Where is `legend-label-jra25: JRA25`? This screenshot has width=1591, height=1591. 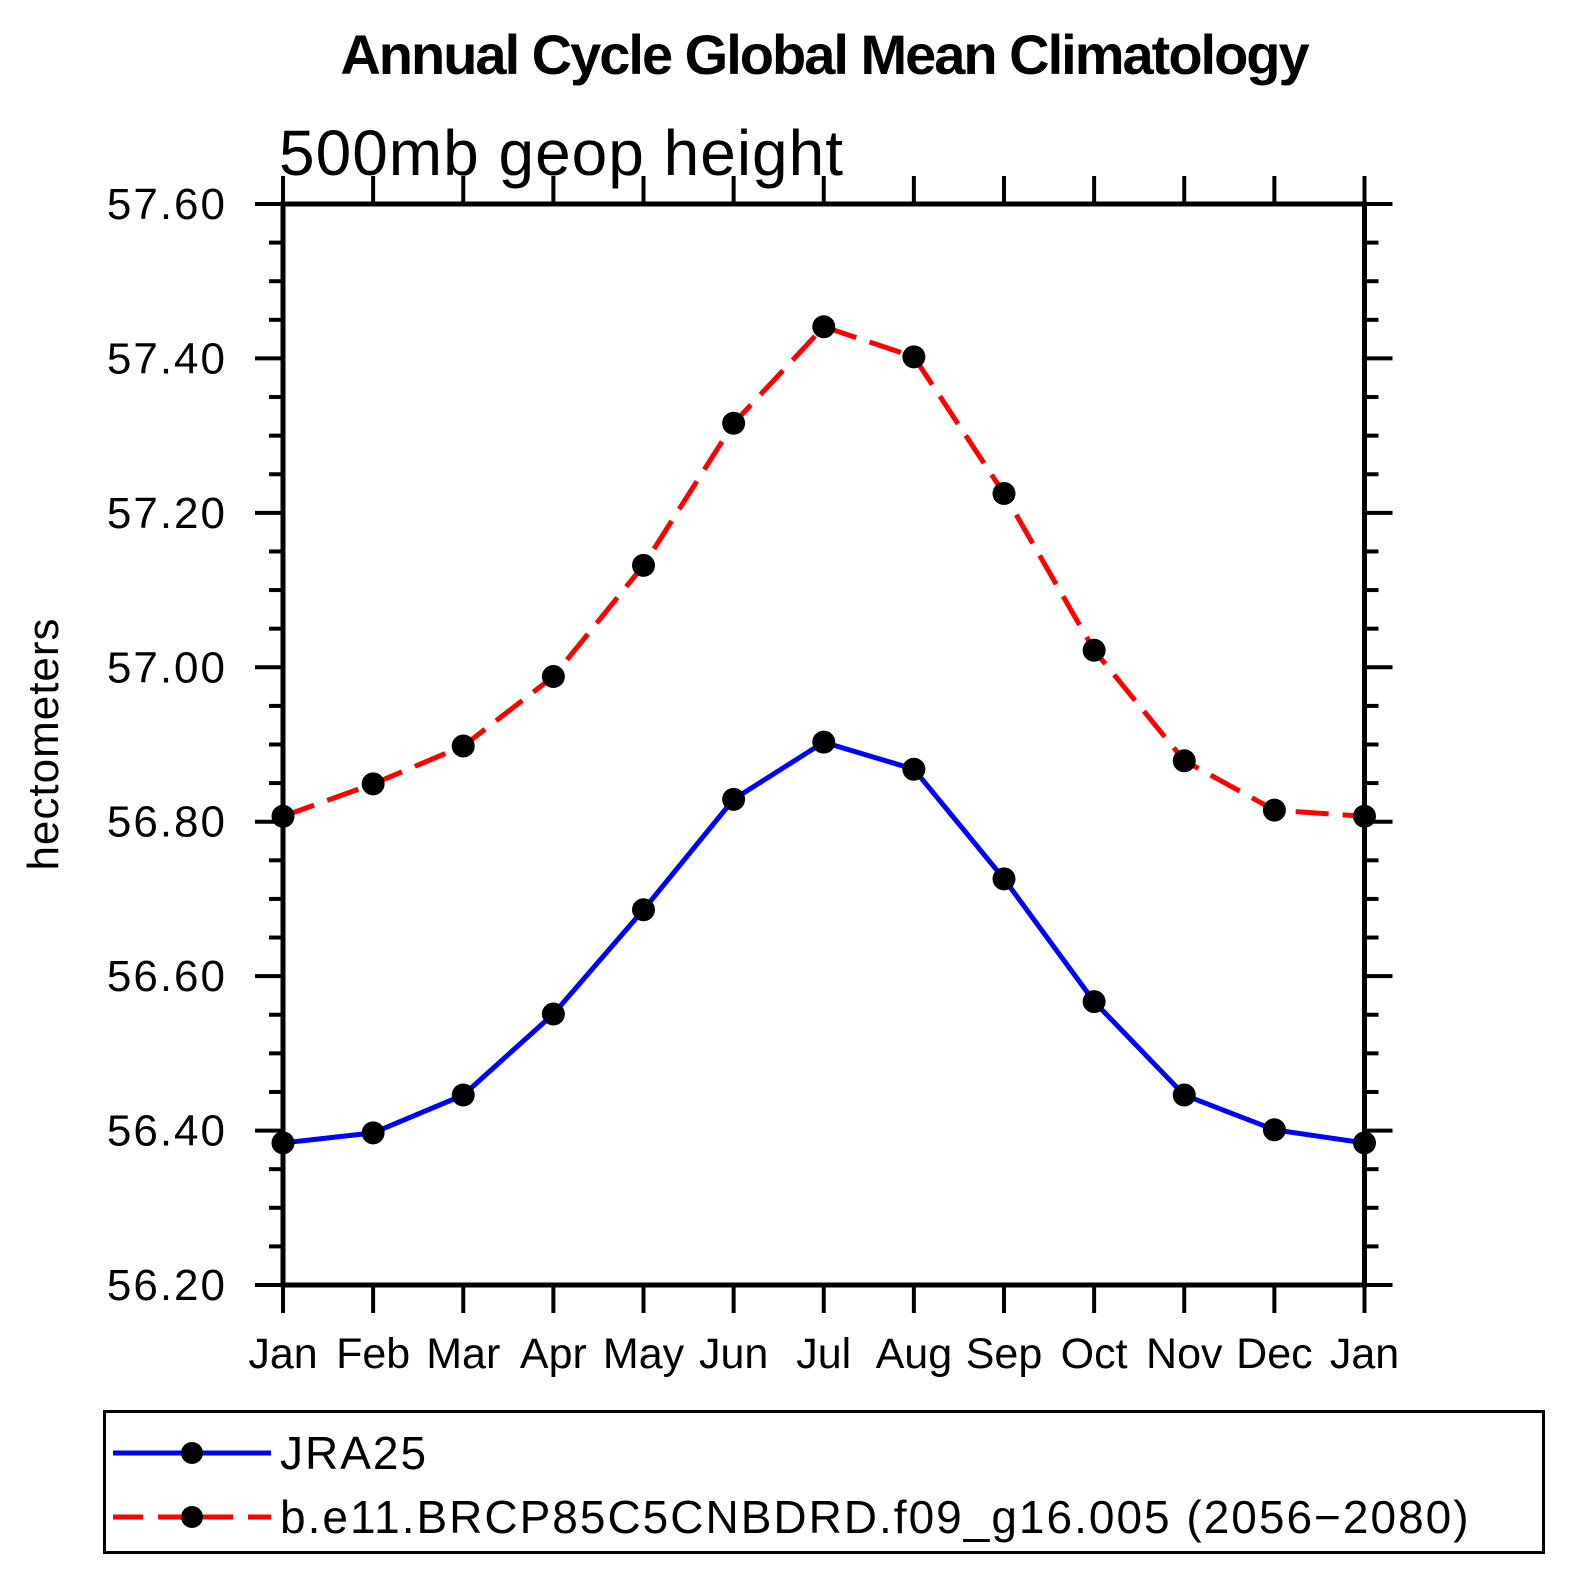
legend-label-jra25: JRA25 is located at coordinates (354, 1453).